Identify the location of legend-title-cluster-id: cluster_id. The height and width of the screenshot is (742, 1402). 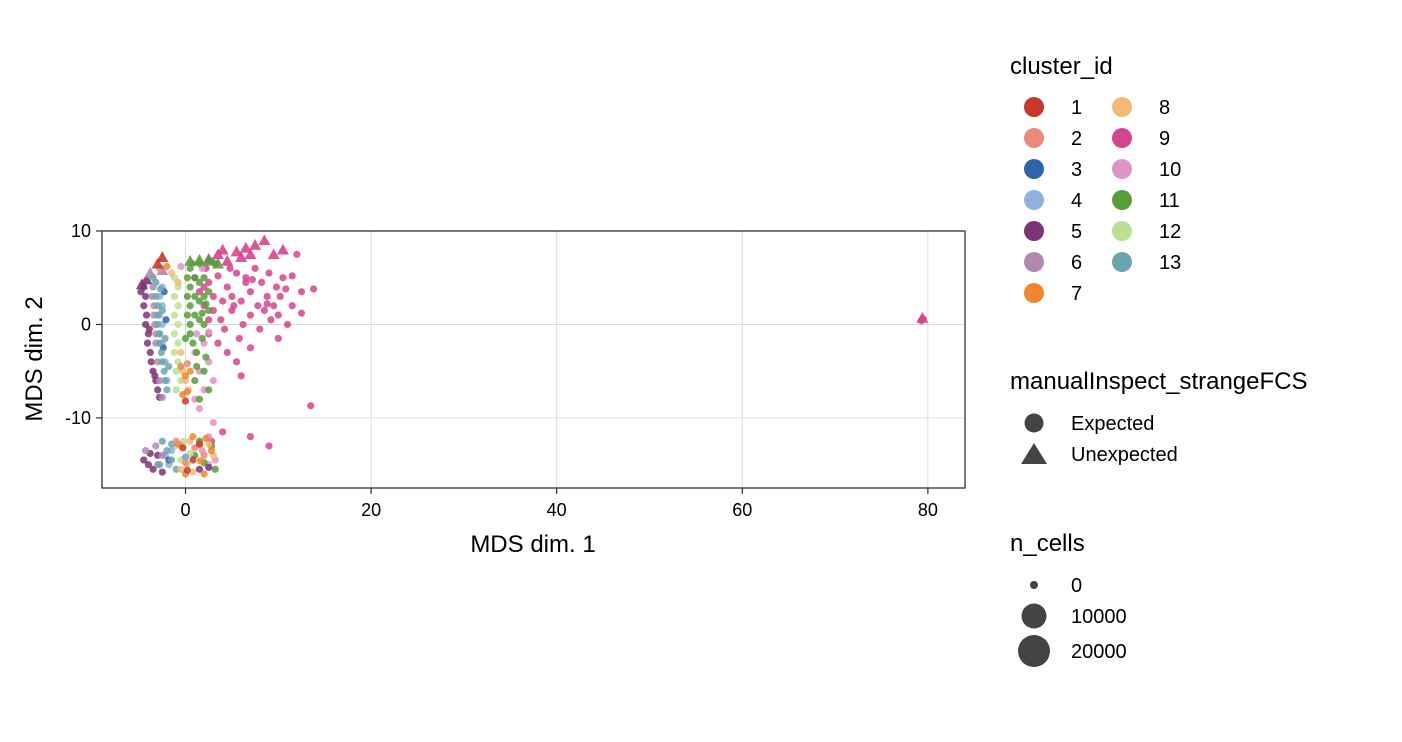
(1061, 66).